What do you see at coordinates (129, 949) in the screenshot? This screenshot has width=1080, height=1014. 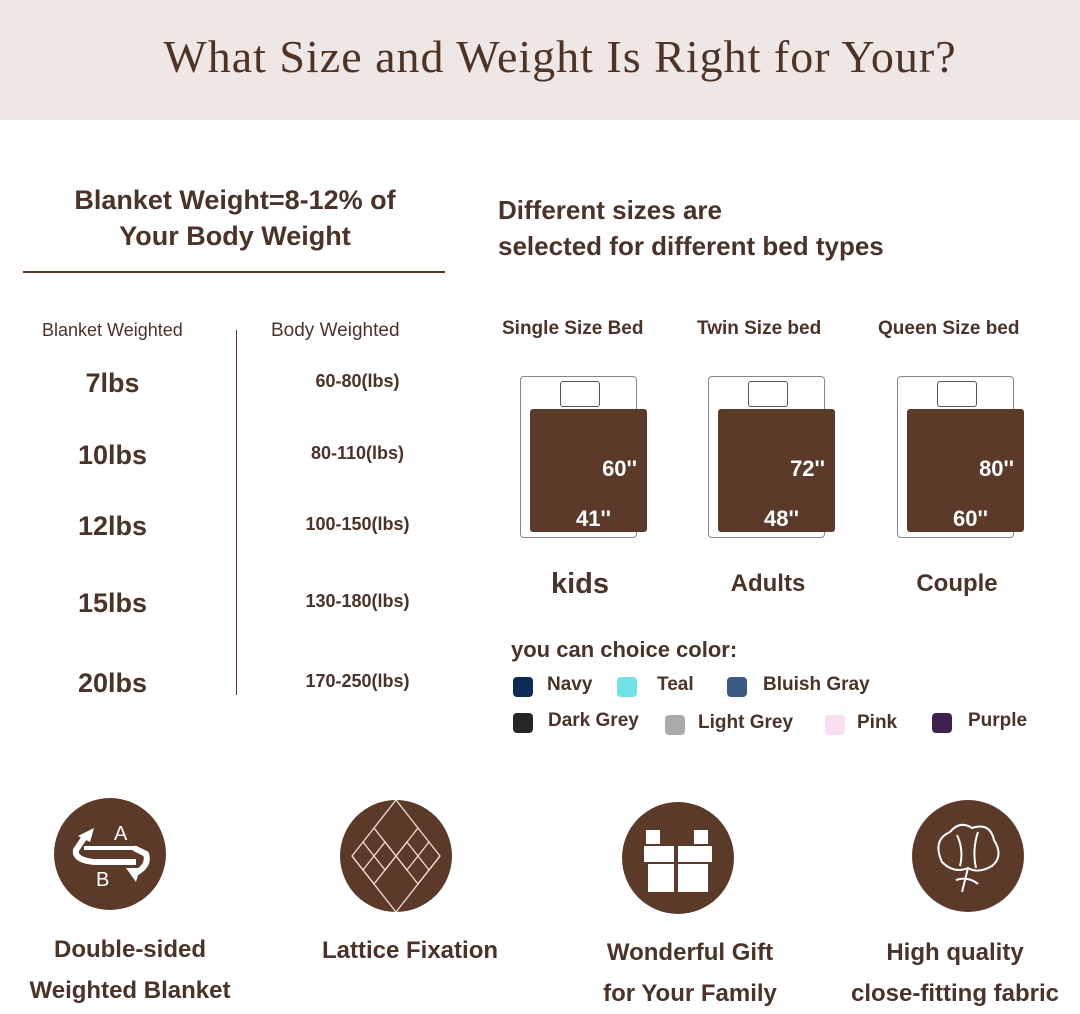 I see `feature-line1: Double-sided` at bounding box center [129, 949].